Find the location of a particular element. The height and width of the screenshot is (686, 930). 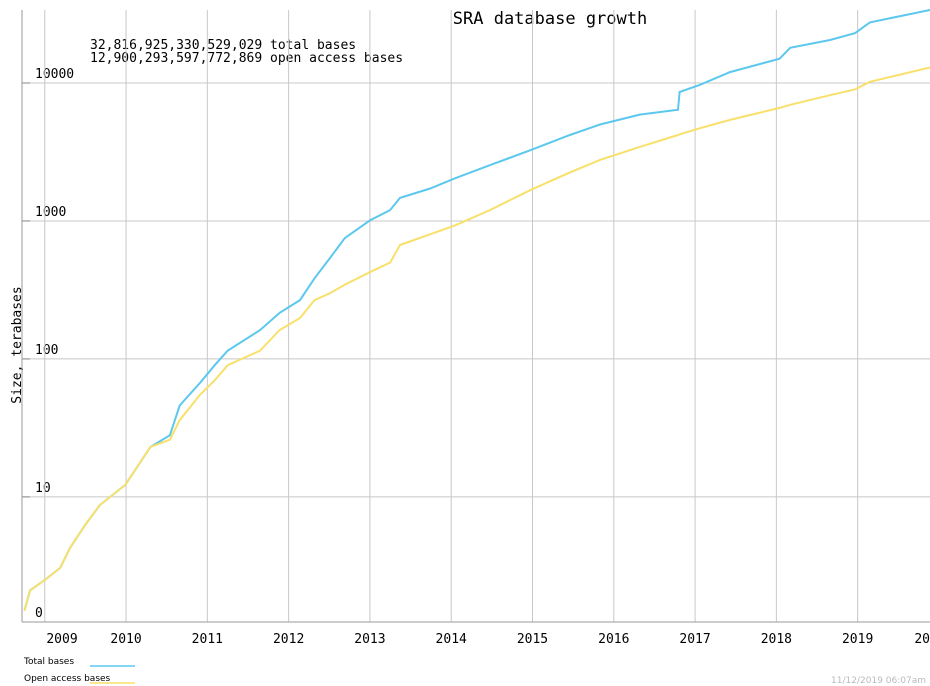

x-tick-label: 2014 is located at coordinates (451, 639).